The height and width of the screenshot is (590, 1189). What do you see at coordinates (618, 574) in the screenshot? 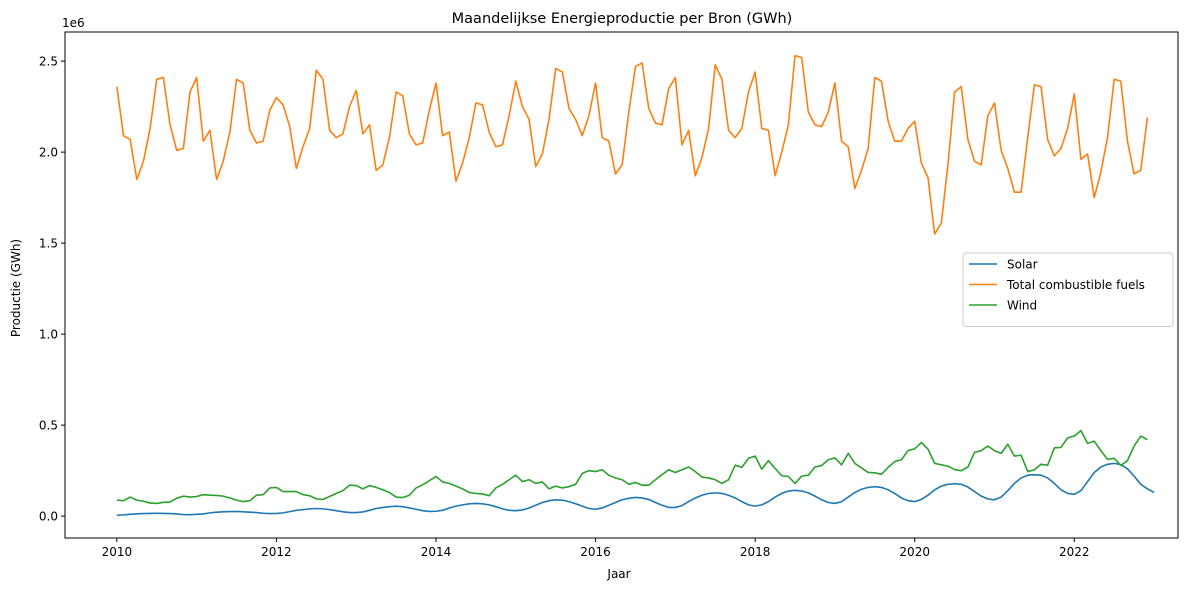
I see `x-axis-label: Jaar` at bounding box center [618, 574].